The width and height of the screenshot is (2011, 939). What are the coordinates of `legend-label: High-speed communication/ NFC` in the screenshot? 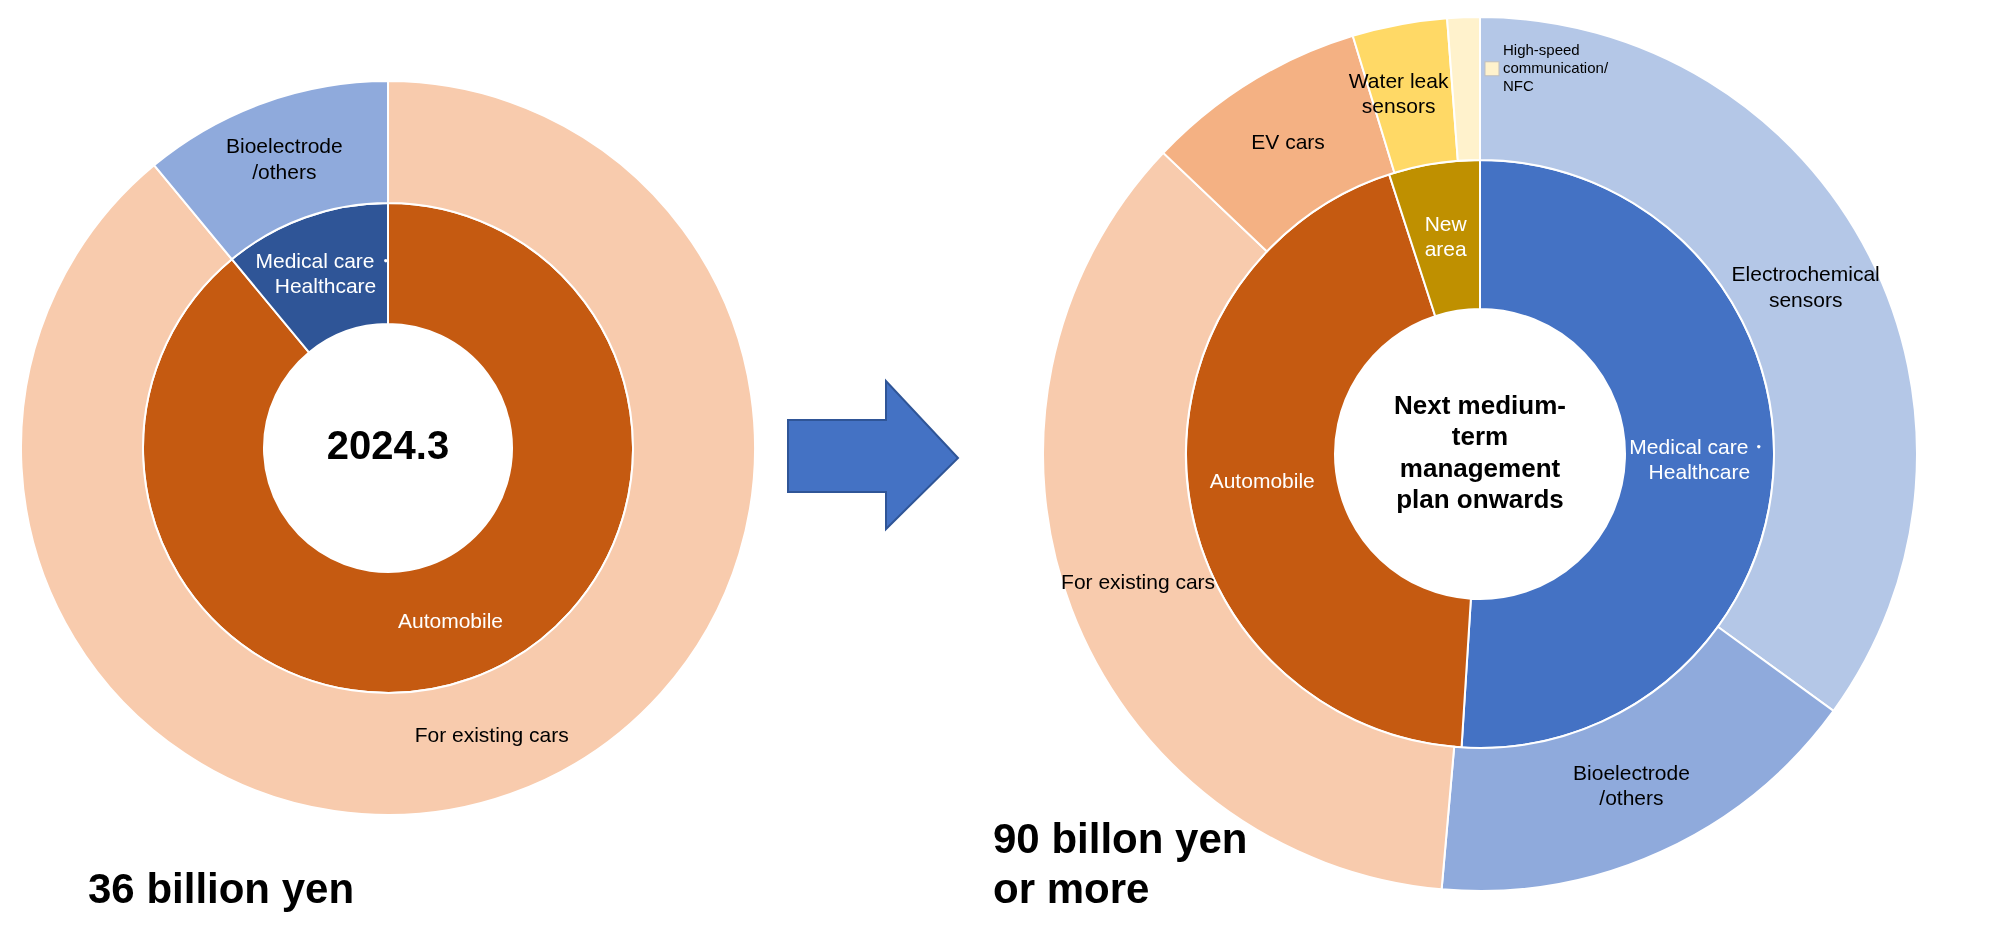 It's located at (1556, 67).